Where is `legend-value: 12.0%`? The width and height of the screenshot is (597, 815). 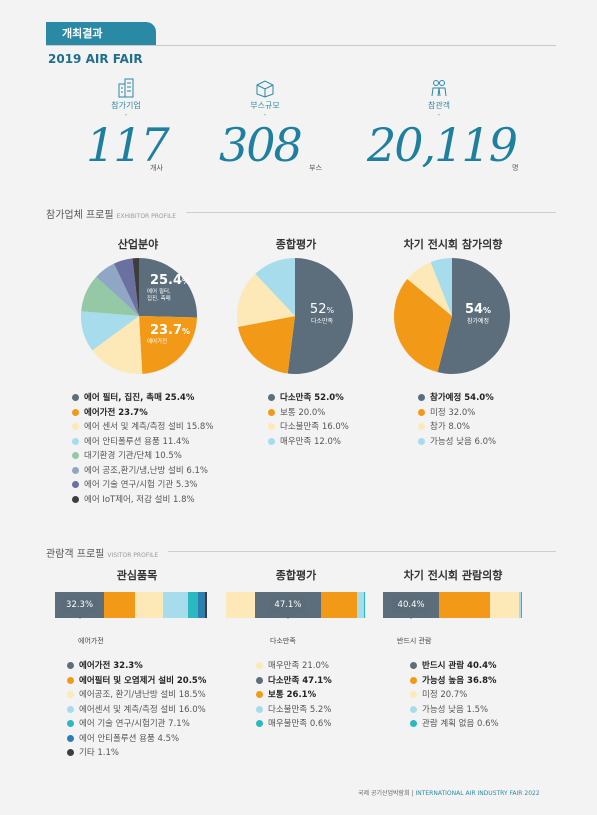
legend-value: 12.0% is located at coordinates (327, 441).